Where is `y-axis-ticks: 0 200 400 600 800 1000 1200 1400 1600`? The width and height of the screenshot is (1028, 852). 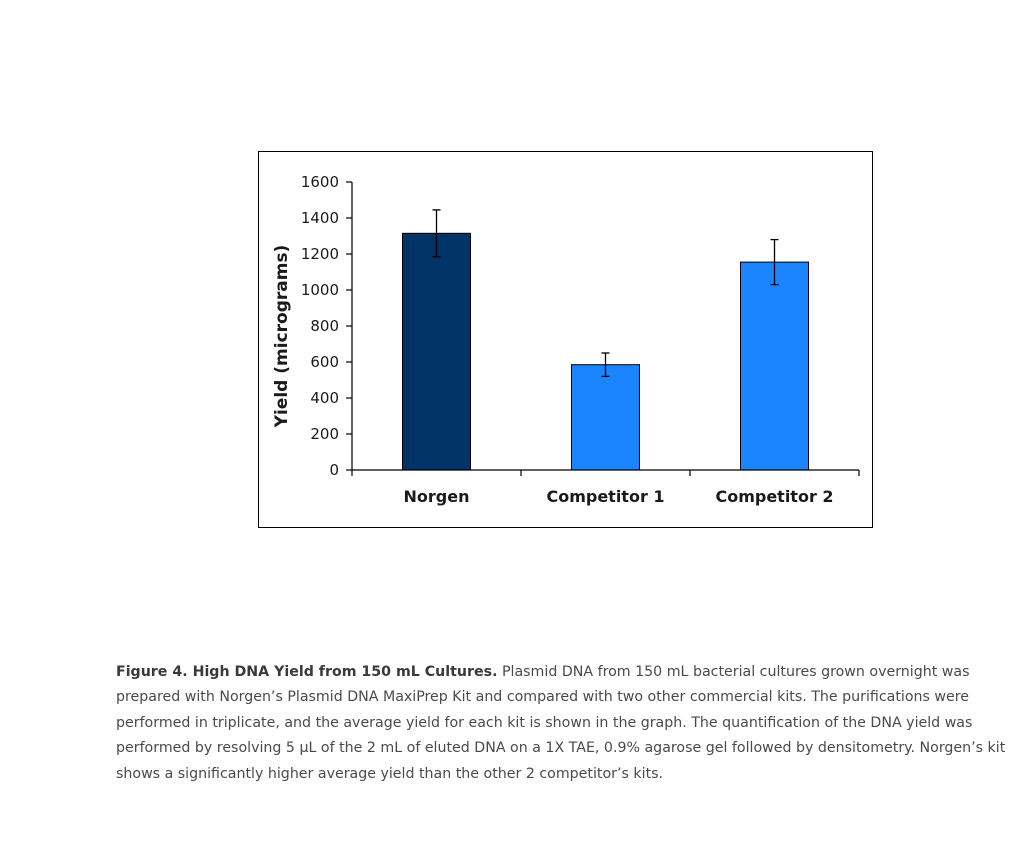
y-axis-ticks: 0 200 400 600 800 1000 1200 1400 1600 is located at coordinates (326, 326).